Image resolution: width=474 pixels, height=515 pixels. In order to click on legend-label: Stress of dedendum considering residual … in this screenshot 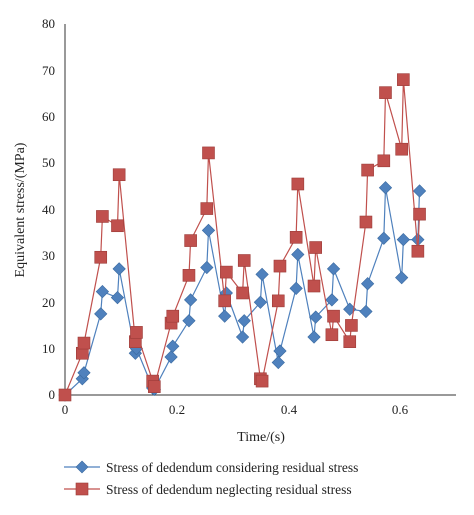, I will do `click(232, 467)`.